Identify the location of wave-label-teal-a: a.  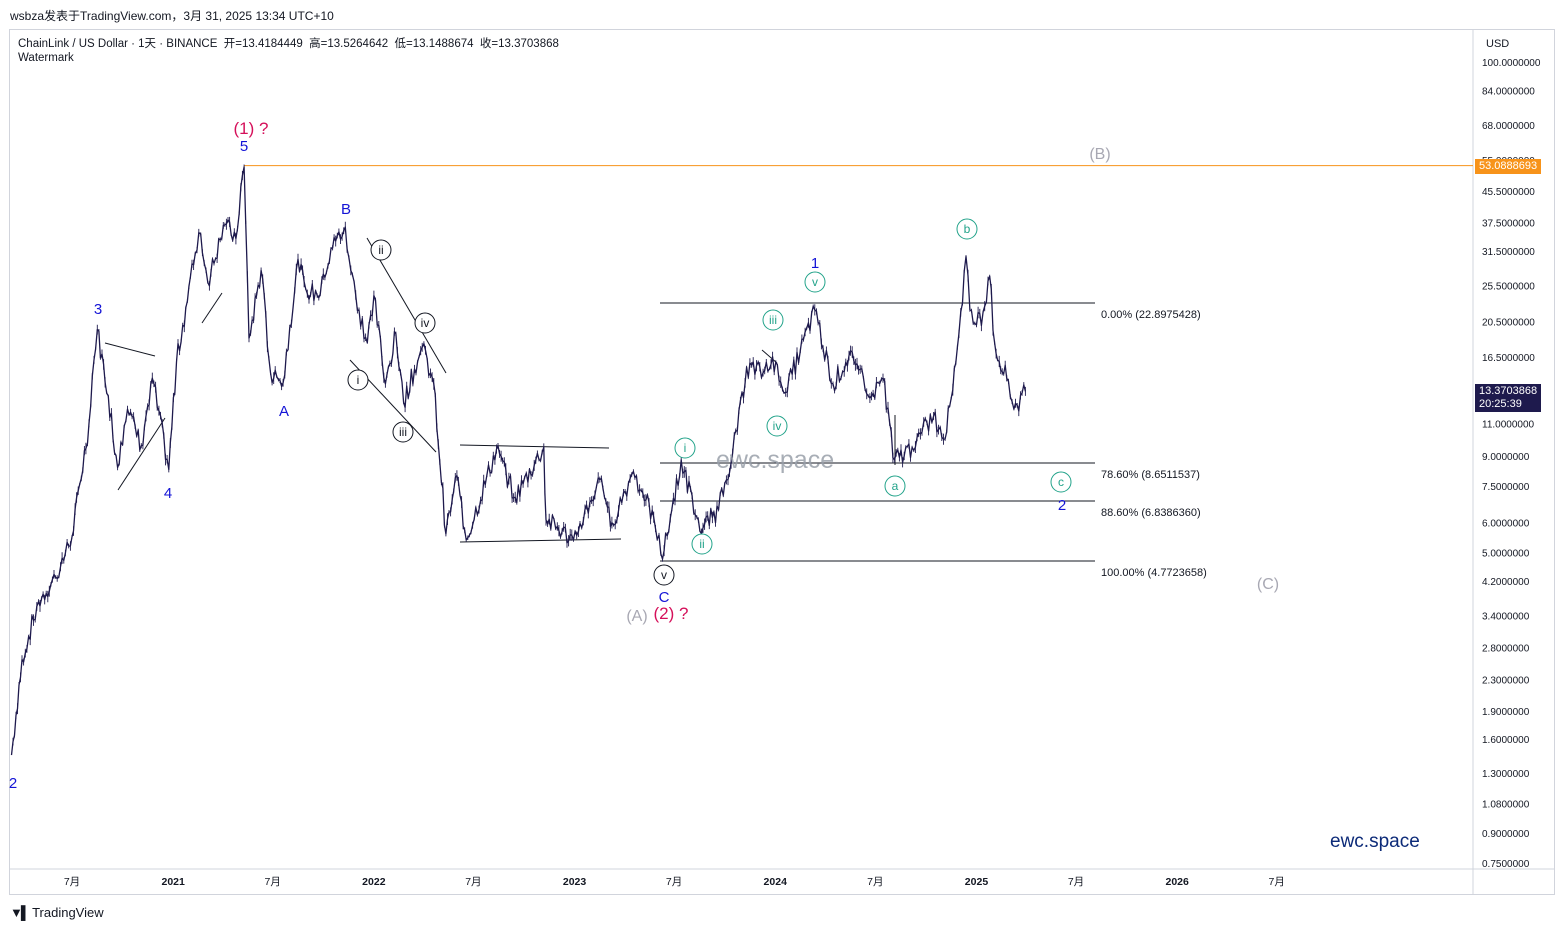
(895, 486).